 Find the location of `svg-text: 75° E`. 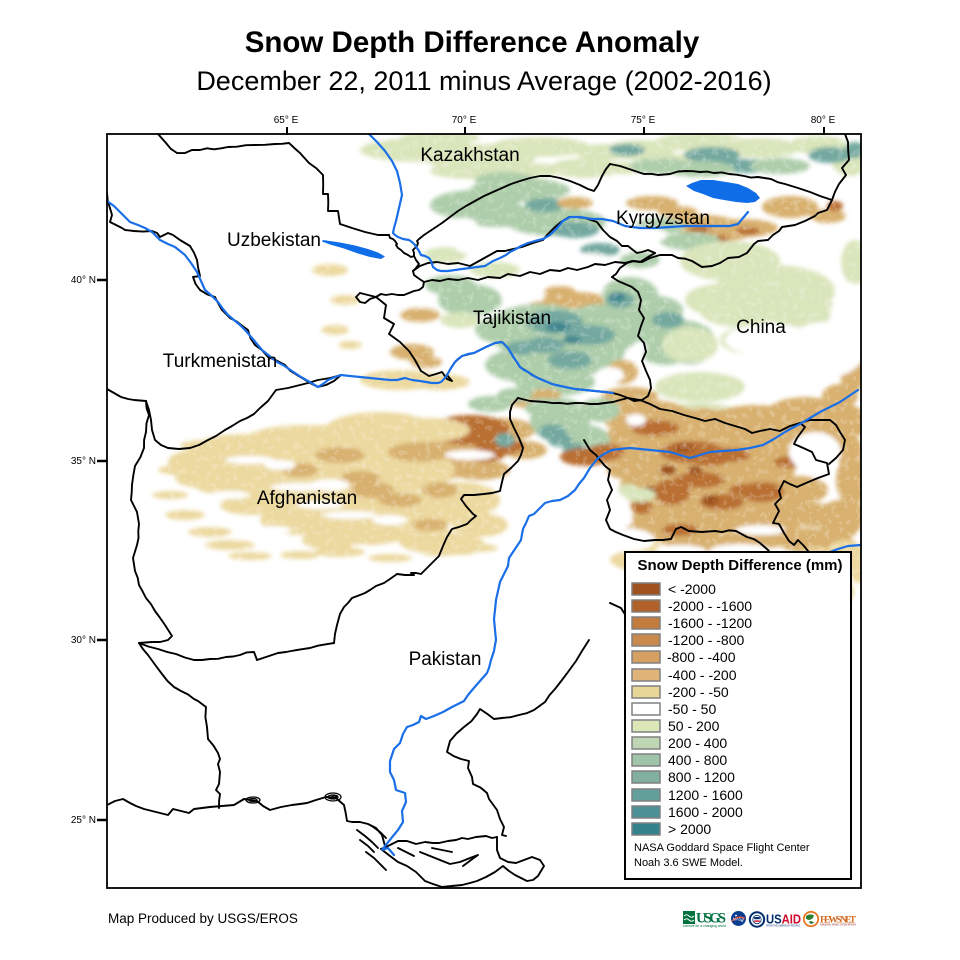

svg-text: 75° E is located at coordinates (643, 120).